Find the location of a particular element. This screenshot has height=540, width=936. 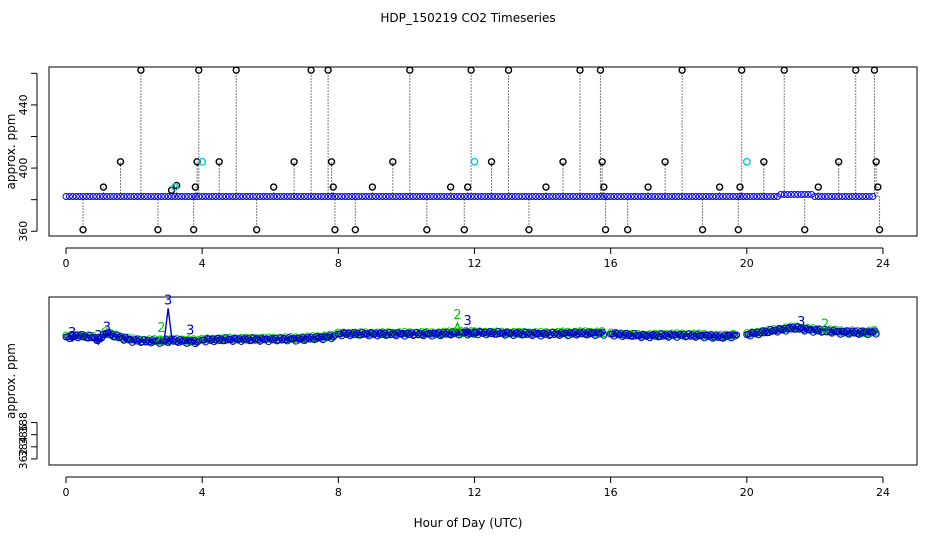

y-tick-label: 360 is located at coordinates (23, 231).